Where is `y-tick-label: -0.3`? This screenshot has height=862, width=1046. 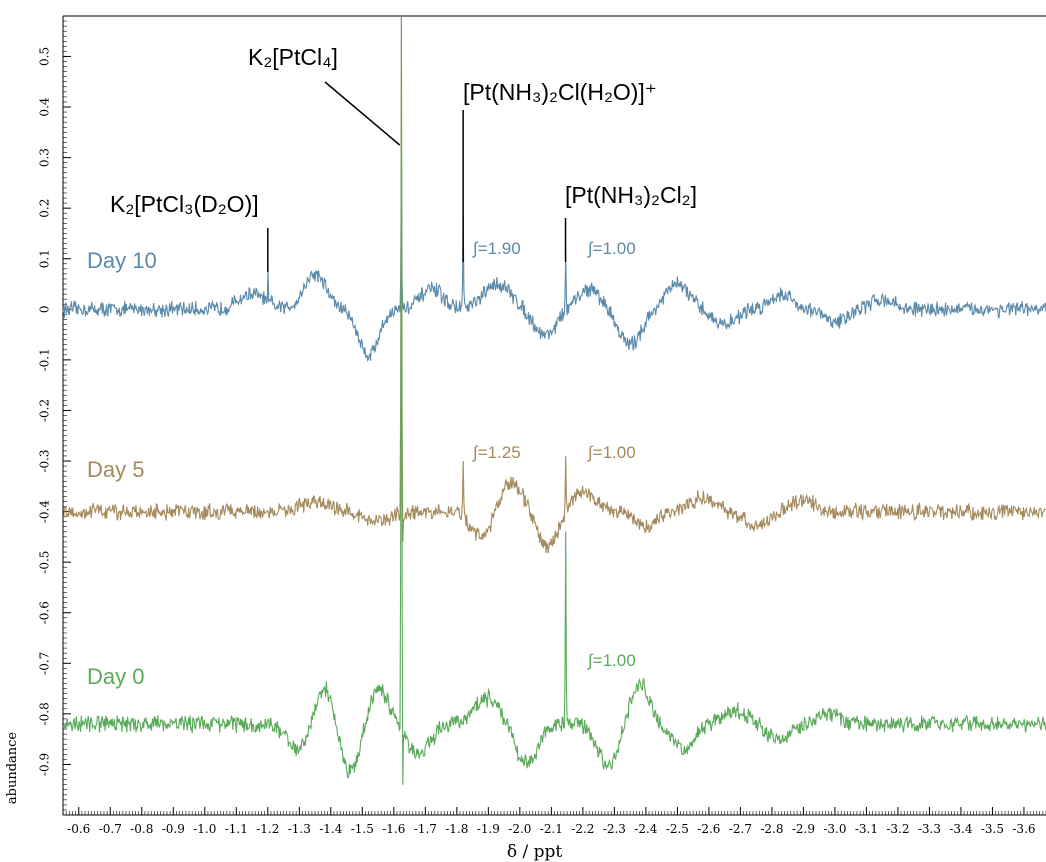 y-tick-label: -0.3 is located at coordinates (45, 460).